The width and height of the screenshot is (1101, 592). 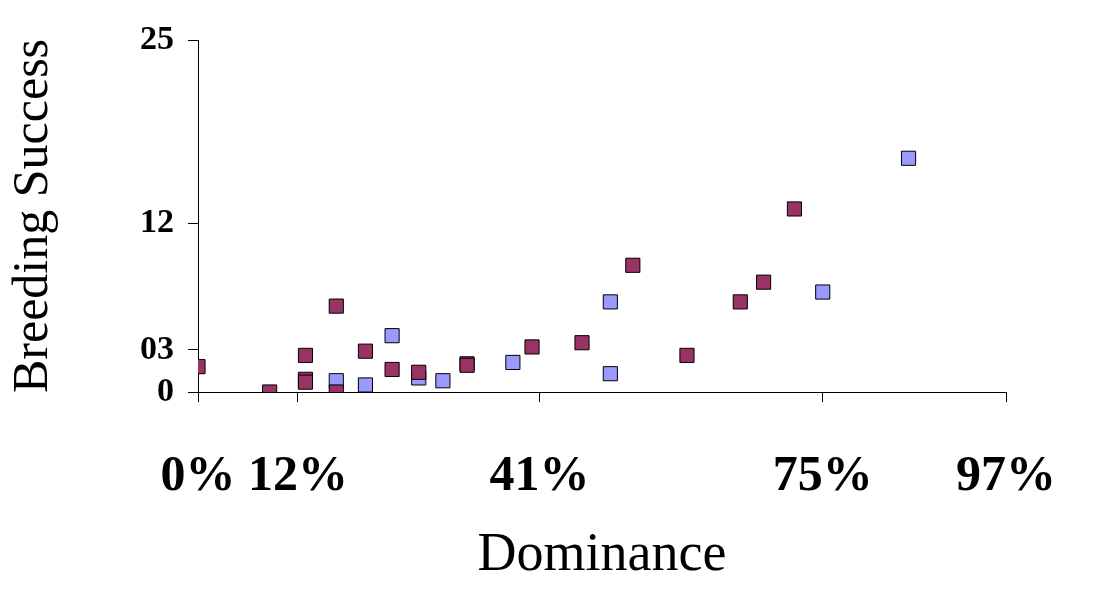 What do you see at coordinates (539, 472) in the screenshot?
I see `x-tick-label: 41%` at bounding box center [539, 472].